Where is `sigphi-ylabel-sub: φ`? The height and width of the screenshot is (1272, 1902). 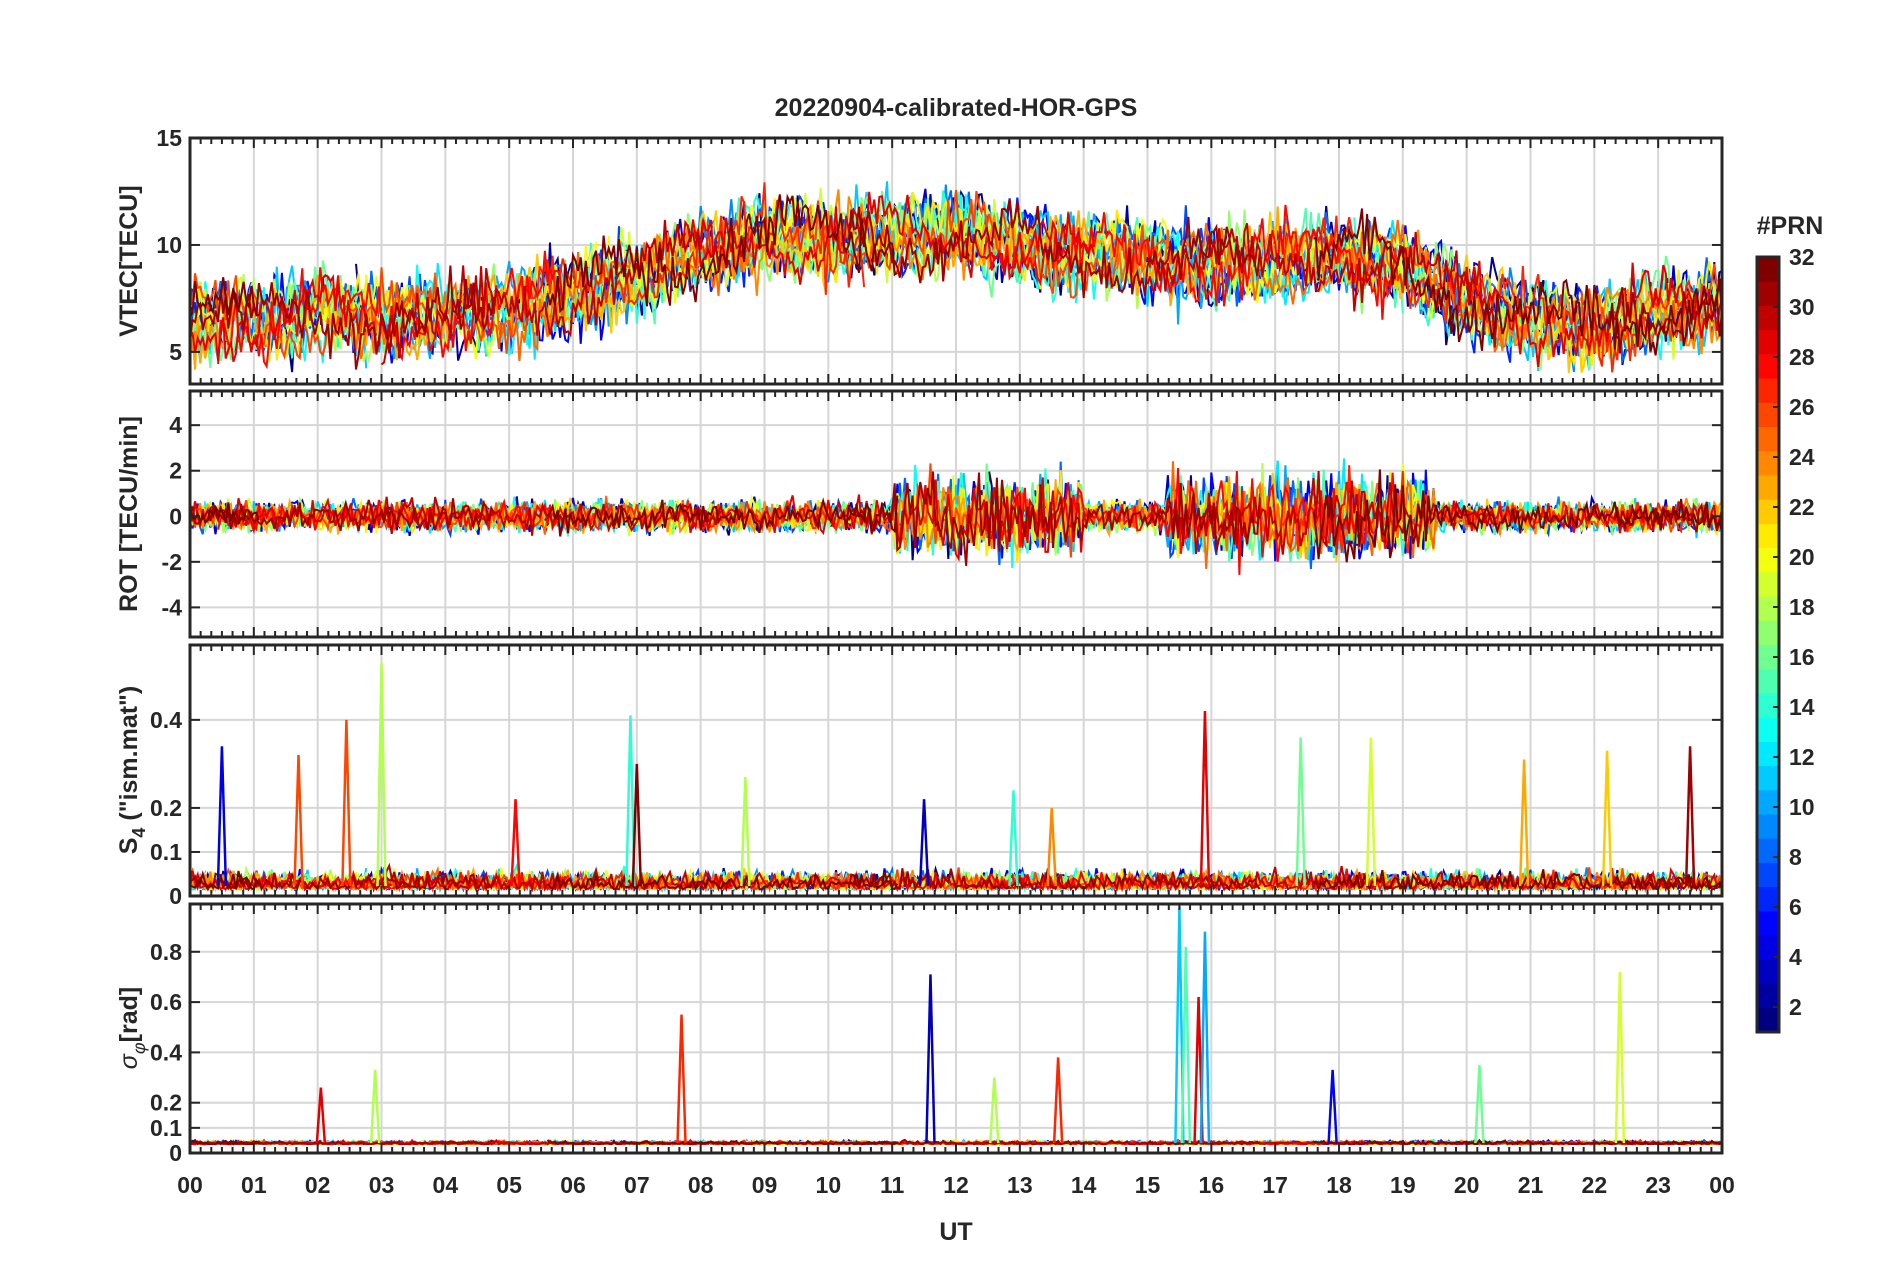
sigphi-ylabel-sub: φ is located at coordinates (139, 1048).